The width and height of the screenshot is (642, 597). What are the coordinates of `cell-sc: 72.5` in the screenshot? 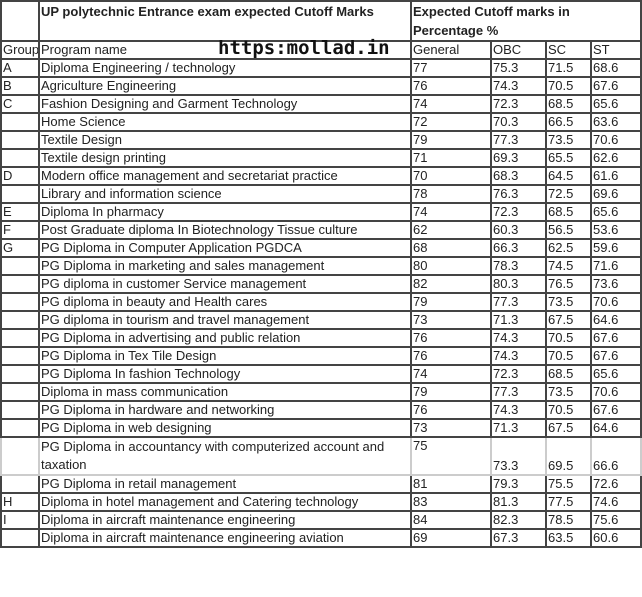 It's located at (568, 194).